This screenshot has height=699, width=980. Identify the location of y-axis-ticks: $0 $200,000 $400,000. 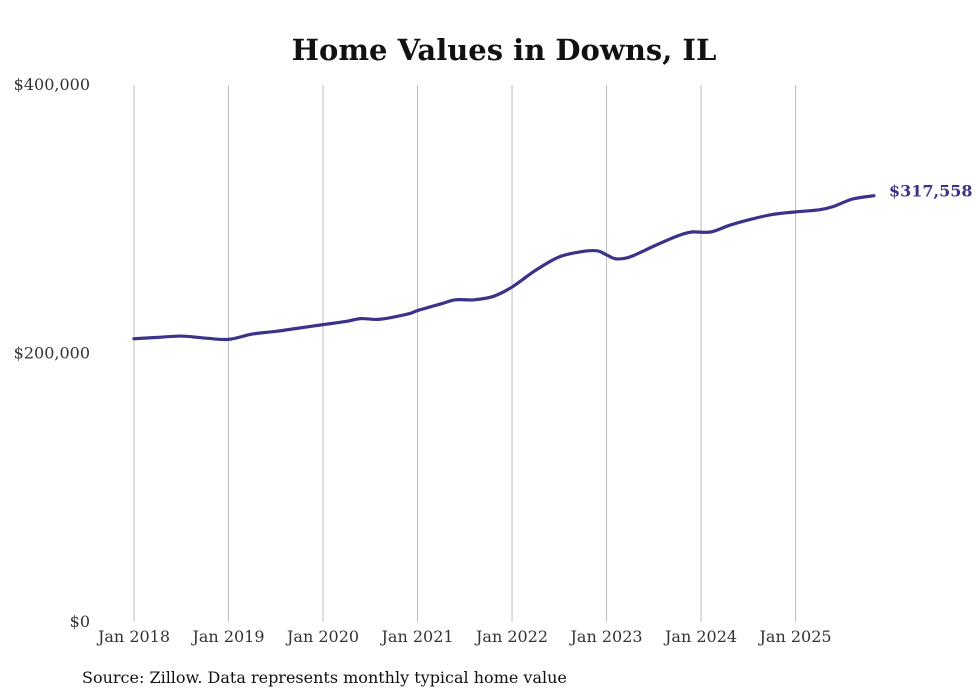
(52, 353).